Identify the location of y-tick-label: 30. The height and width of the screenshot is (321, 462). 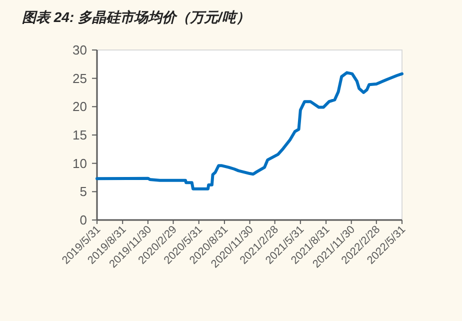
(79, 50).